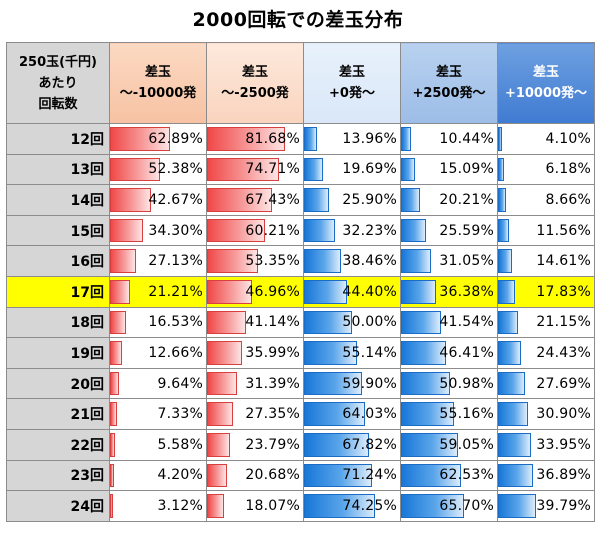  Describe the element at coordinates (449, 139) in the screenshot. I see `table-cell: 10.44%` at that location.